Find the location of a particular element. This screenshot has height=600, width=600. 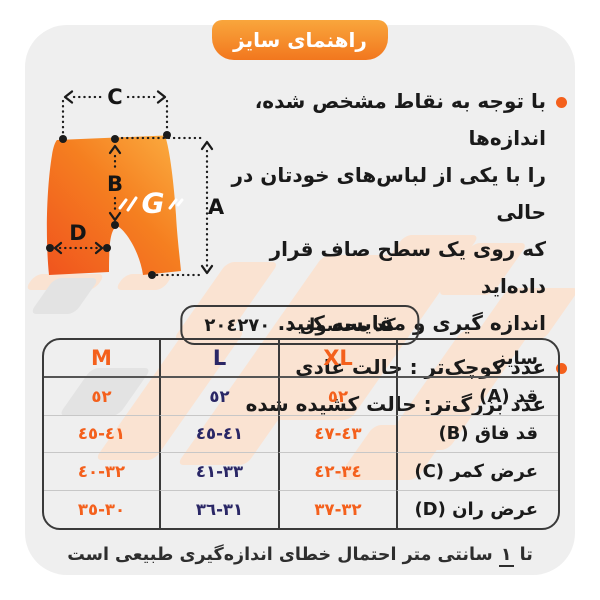

cell-l: ٥٢ is located at coordinates (218, 397).